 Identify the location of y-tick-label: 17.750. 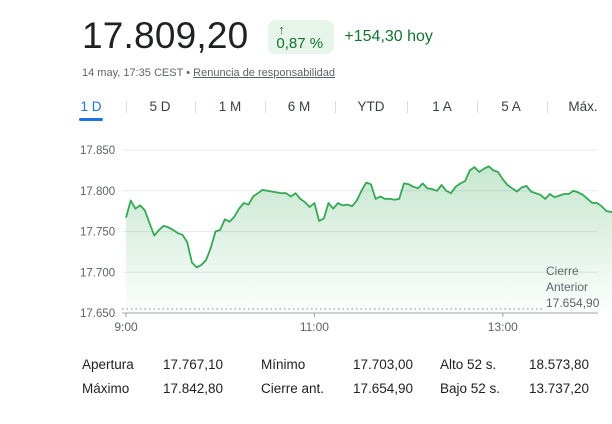
(97, 233).